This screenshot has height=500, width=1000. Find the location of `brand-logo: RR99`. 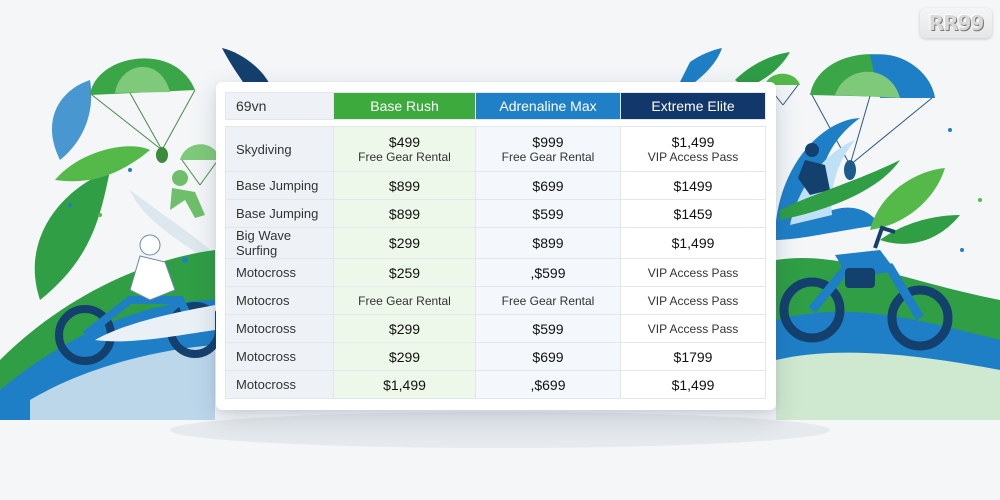

brand-logo: RR99 is located at coordinates (956, 23).